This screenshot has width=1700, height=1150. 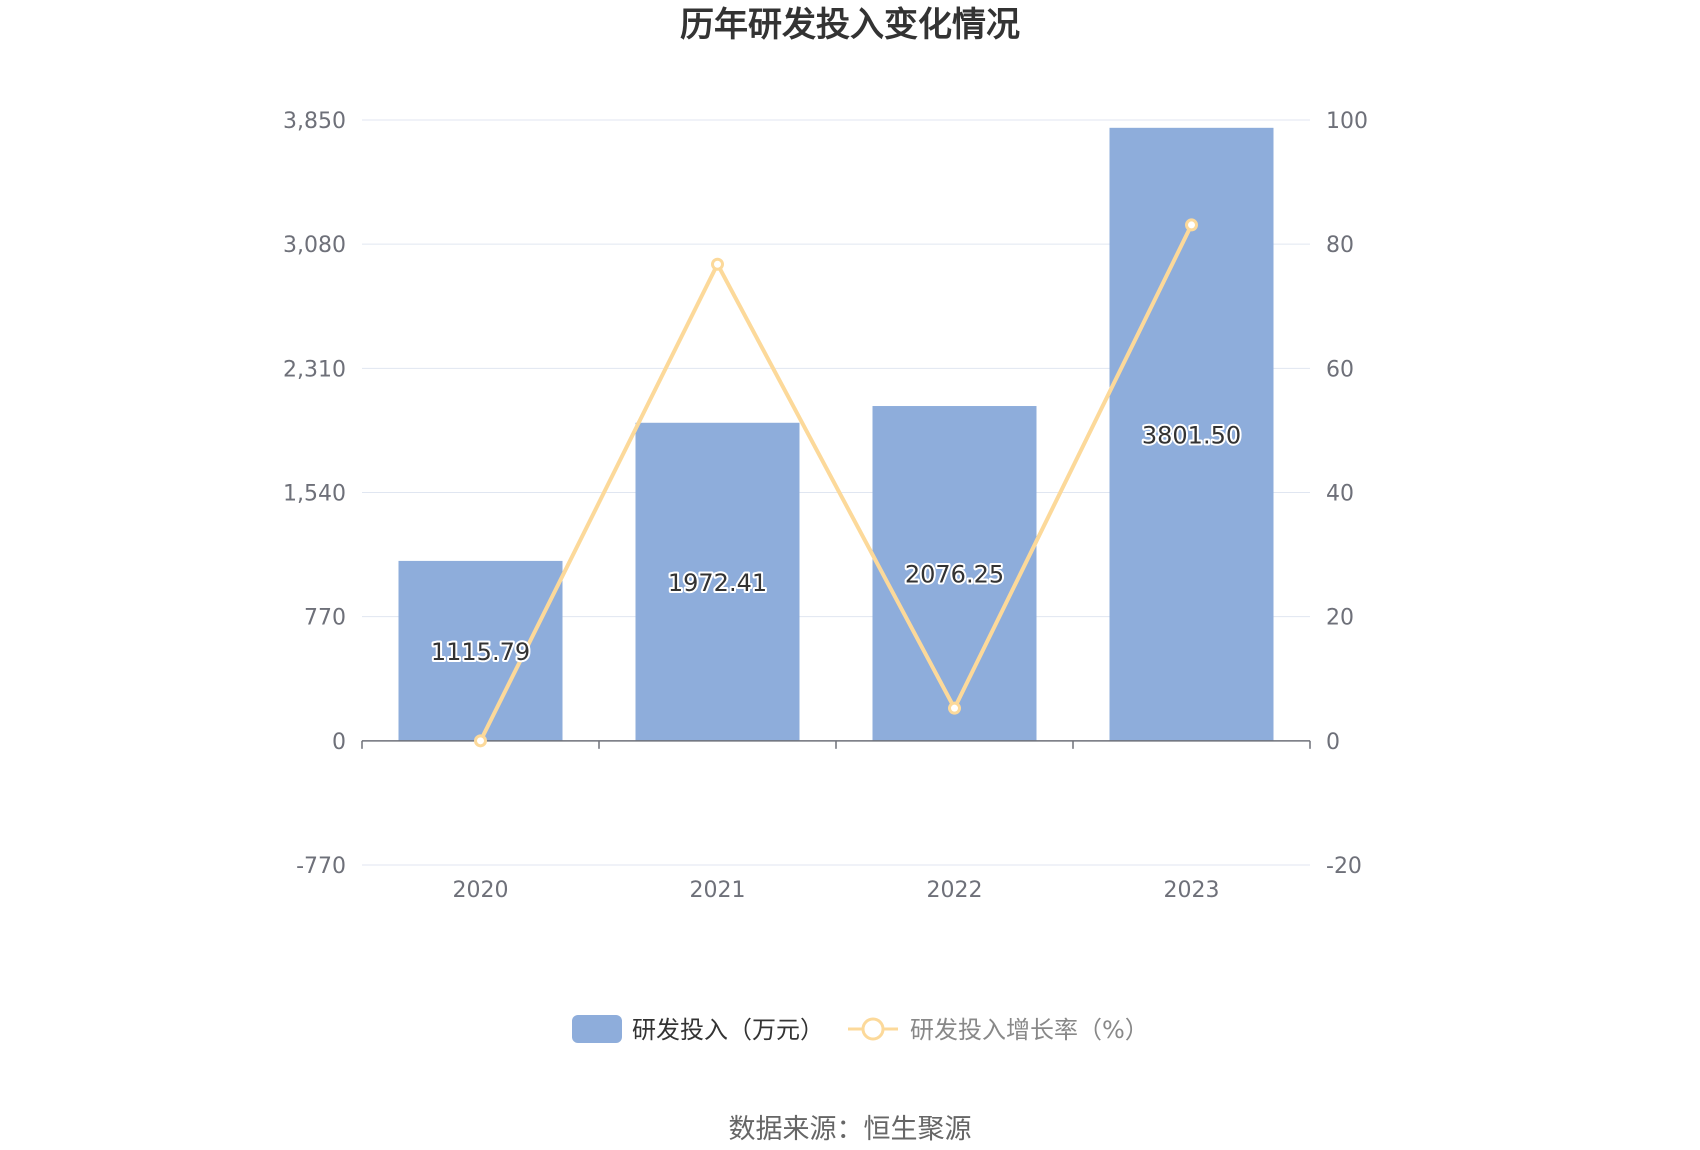 What do you see at coordinates (321, 866) in the screenshot?
I see `y-left-tick-label: -770` at bounding box center [321, 866].